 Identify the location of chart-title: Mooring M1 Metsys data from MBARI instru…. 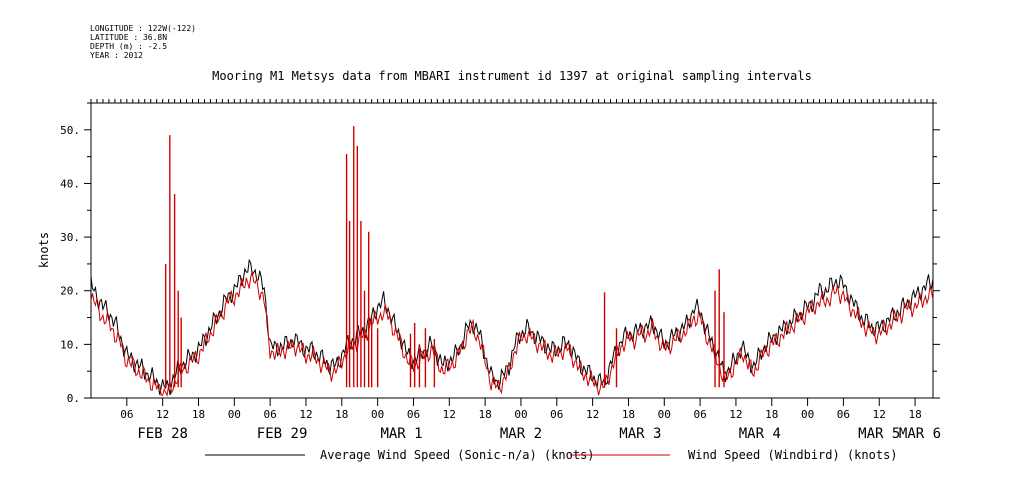
(512, 76).